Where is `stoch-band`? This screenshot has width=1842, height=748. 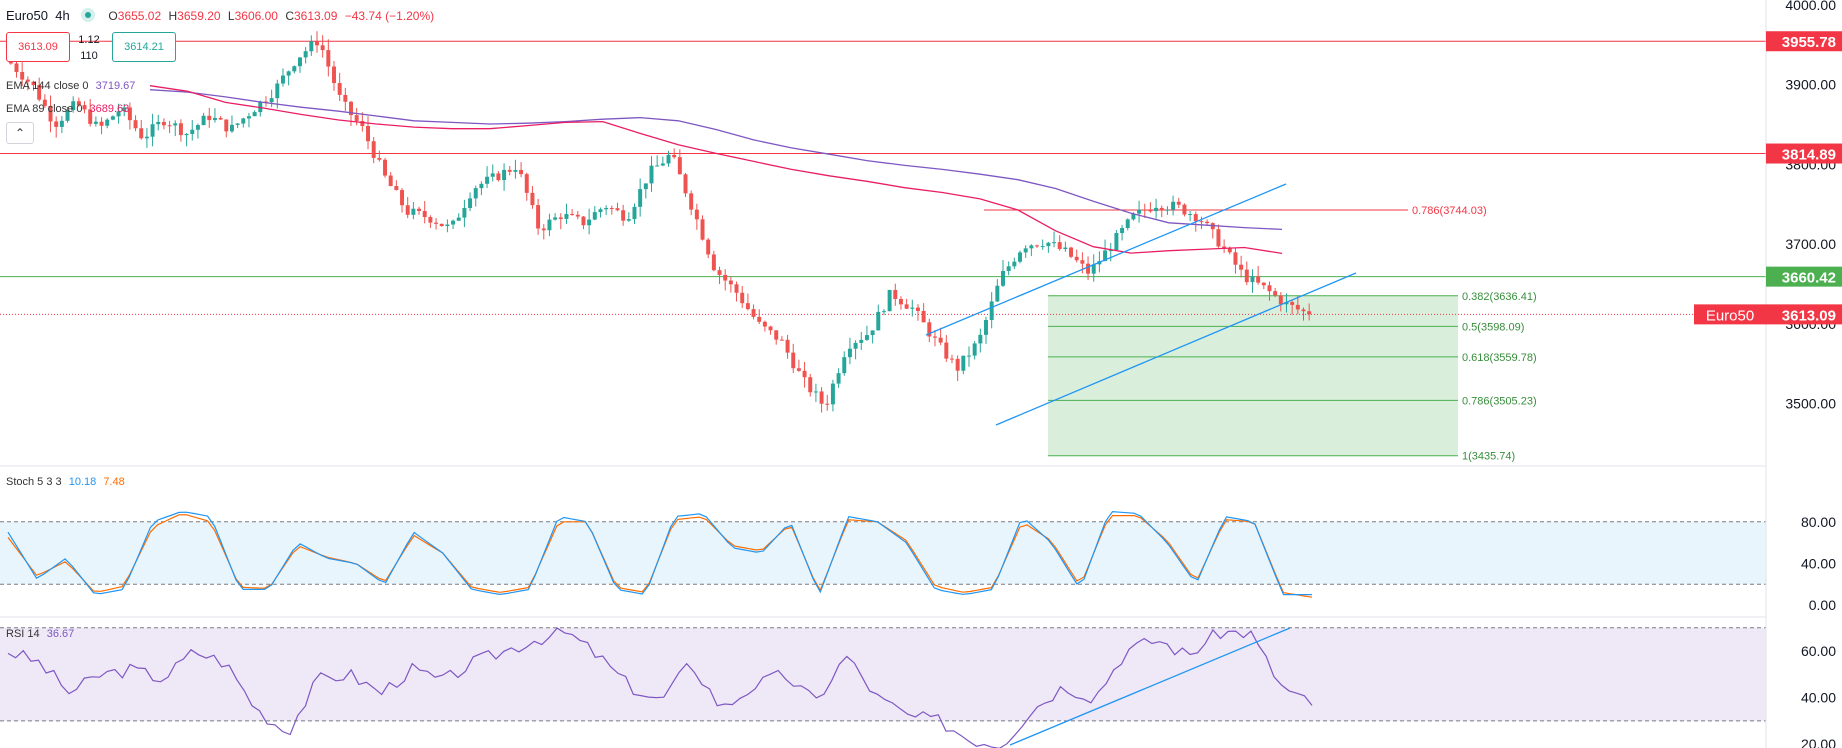
stoch-band is located at coordinates (883, 553).